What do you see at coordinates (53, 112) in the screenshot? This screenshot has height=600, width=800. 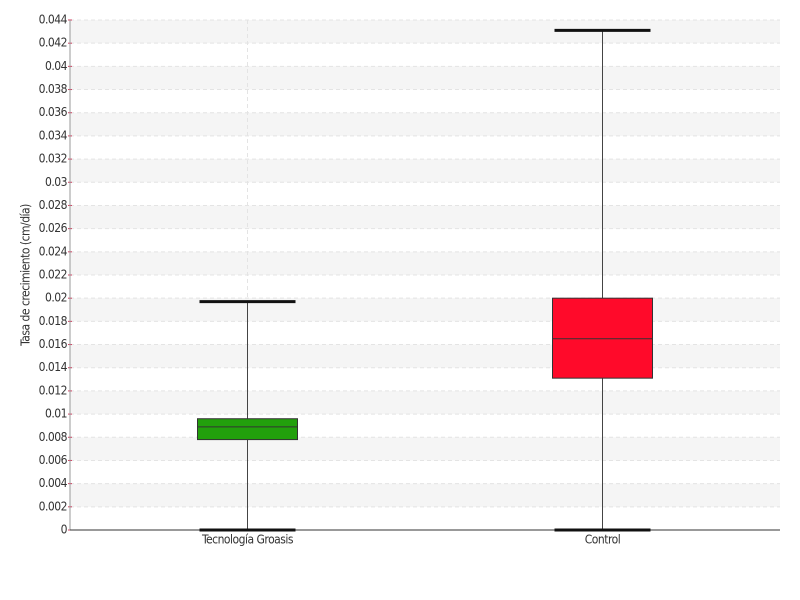 I see `y-tick-label: 0.036` at bounding box center [53, 112].